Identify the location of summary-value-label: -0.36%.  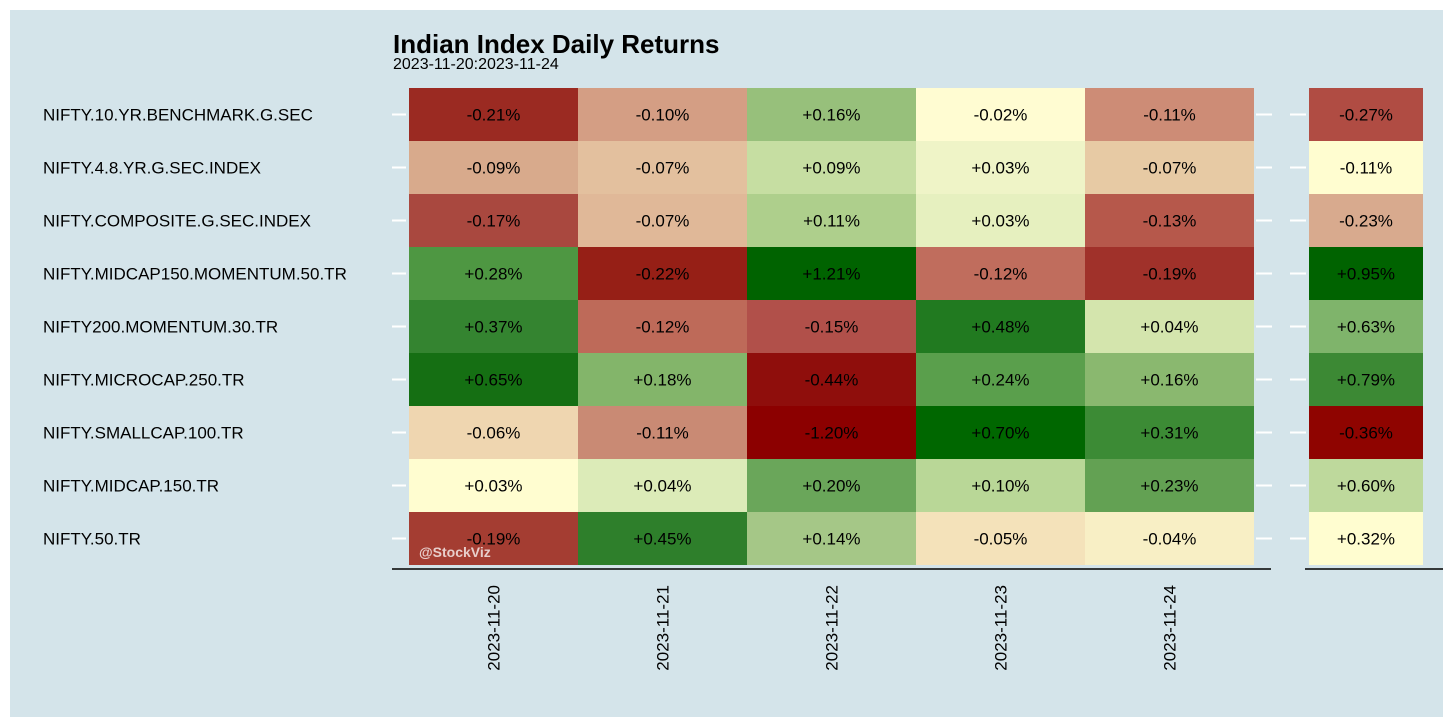
(1366, 433).